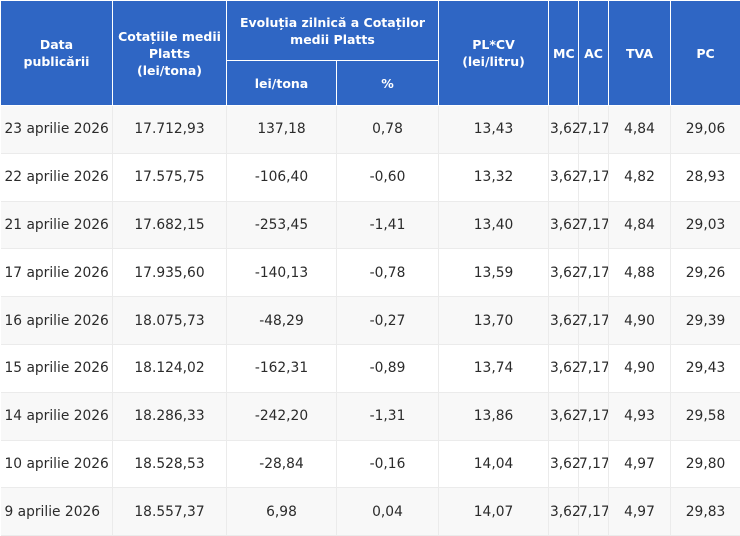 The width and height of the screenshot is (740, 536). I want to click on cell-plcv: 14,04, so click(494, 464).